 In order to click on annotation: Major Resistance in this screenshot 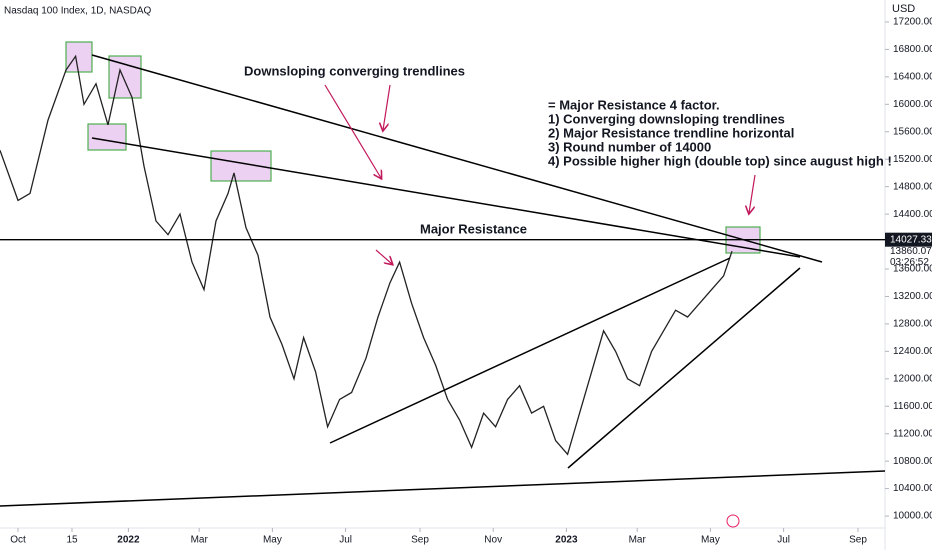, I will do `click(473, 228)`.